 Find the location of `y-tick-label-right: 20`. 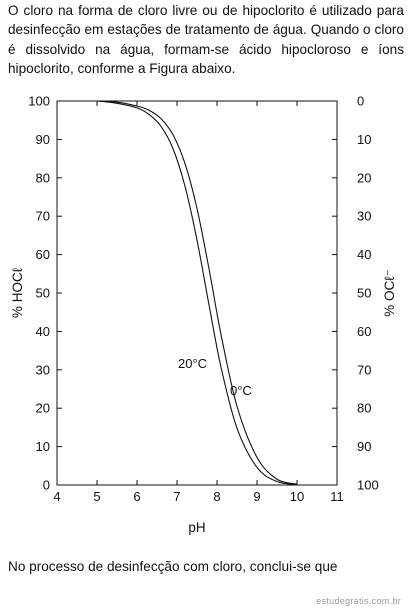

y-tick-label-right: 20 is located at coordinates (364, 177).